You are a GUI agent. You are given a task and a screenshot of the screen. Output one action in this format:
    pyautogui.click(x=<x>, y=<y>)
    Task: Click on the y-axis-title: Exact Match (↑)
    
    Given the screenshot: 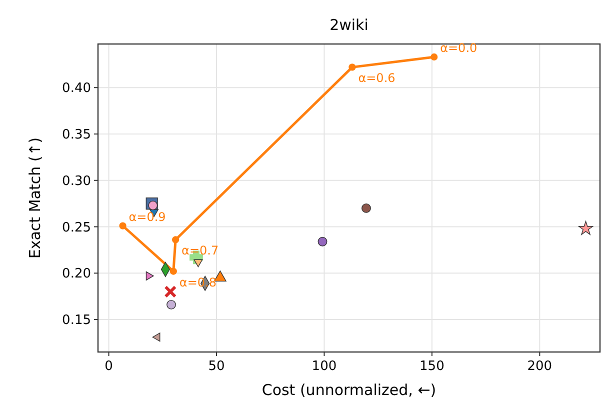 What is the action you would take?
    pyautogui.click(x=35, y=198)
    